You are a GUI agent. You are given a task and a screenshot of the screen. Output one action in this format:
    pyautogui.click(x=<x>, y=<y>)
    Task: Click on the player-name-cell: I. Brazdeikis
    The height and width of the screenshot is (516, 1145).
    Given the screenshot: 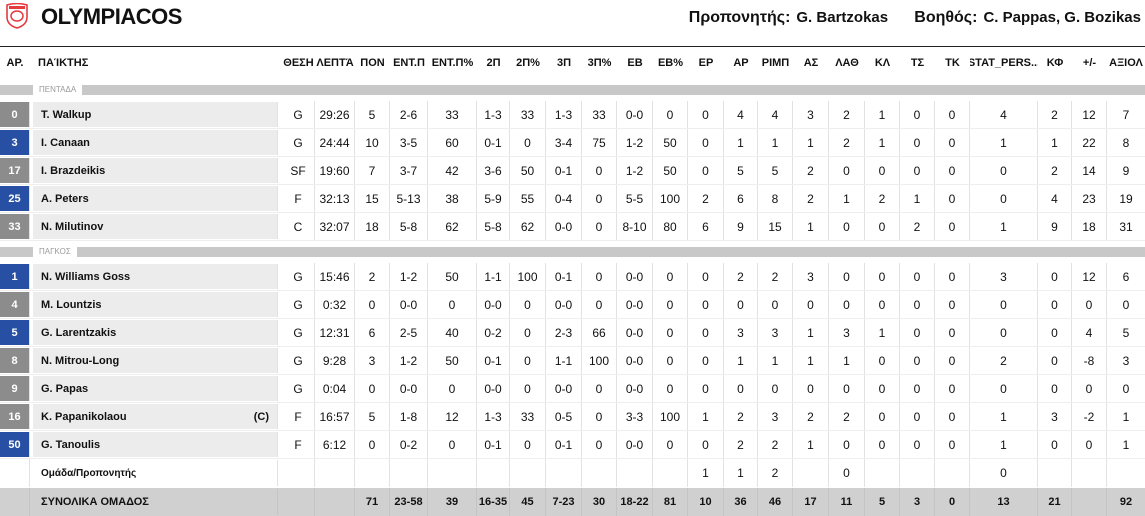 What is the action you would take?
    pyautogui.click(x=155, y=170)
    